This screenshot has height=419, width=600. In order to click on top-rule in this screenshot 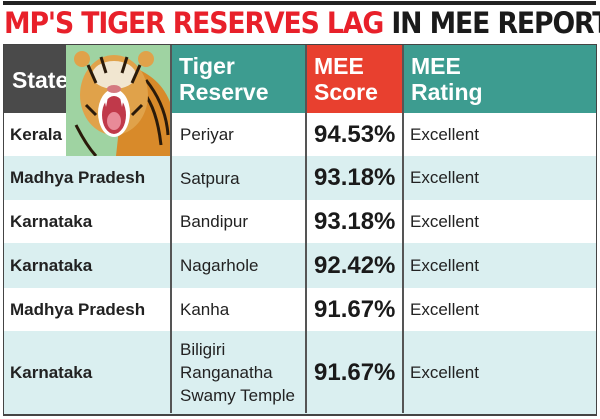, I will do `click(299, 3)`.